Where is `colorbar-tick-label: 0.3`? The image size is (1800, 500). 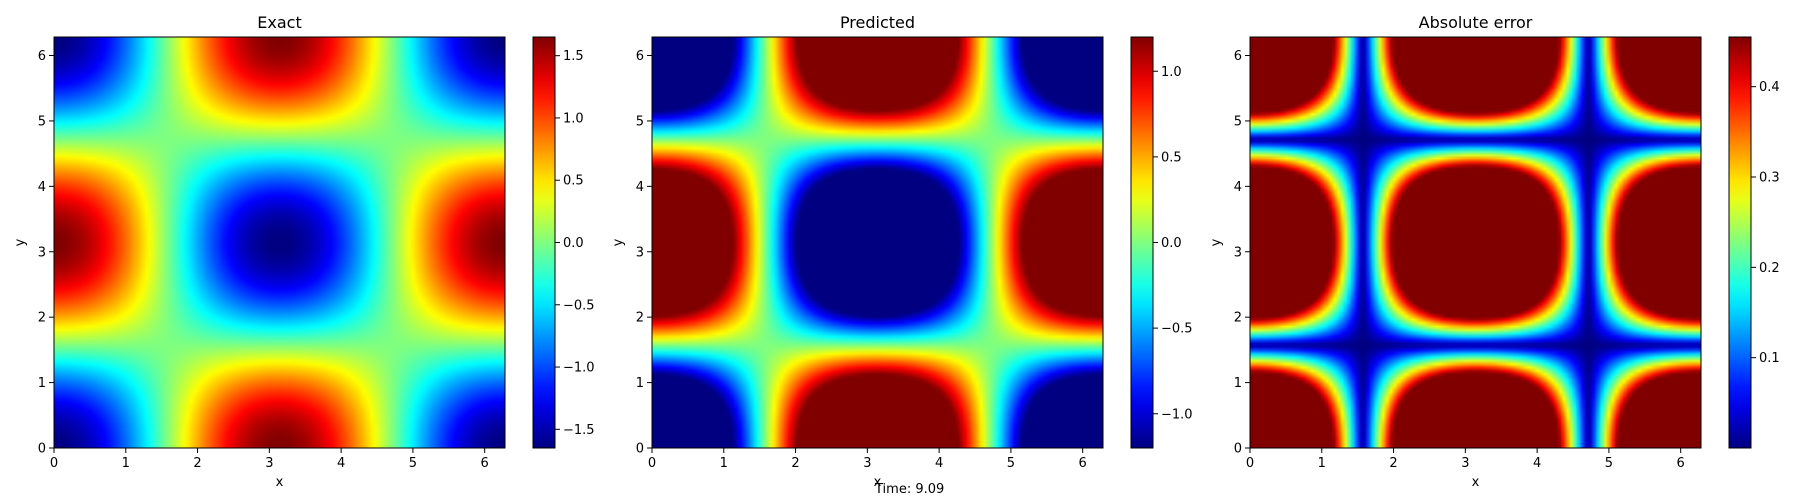 colorbar-tick-label: 0.3 is located at coordinates (1769, 178).